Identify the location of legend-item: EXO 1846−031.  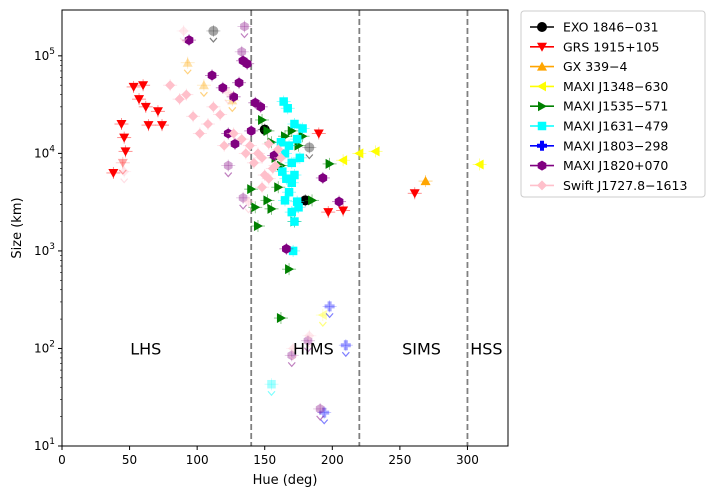
(594, 27).